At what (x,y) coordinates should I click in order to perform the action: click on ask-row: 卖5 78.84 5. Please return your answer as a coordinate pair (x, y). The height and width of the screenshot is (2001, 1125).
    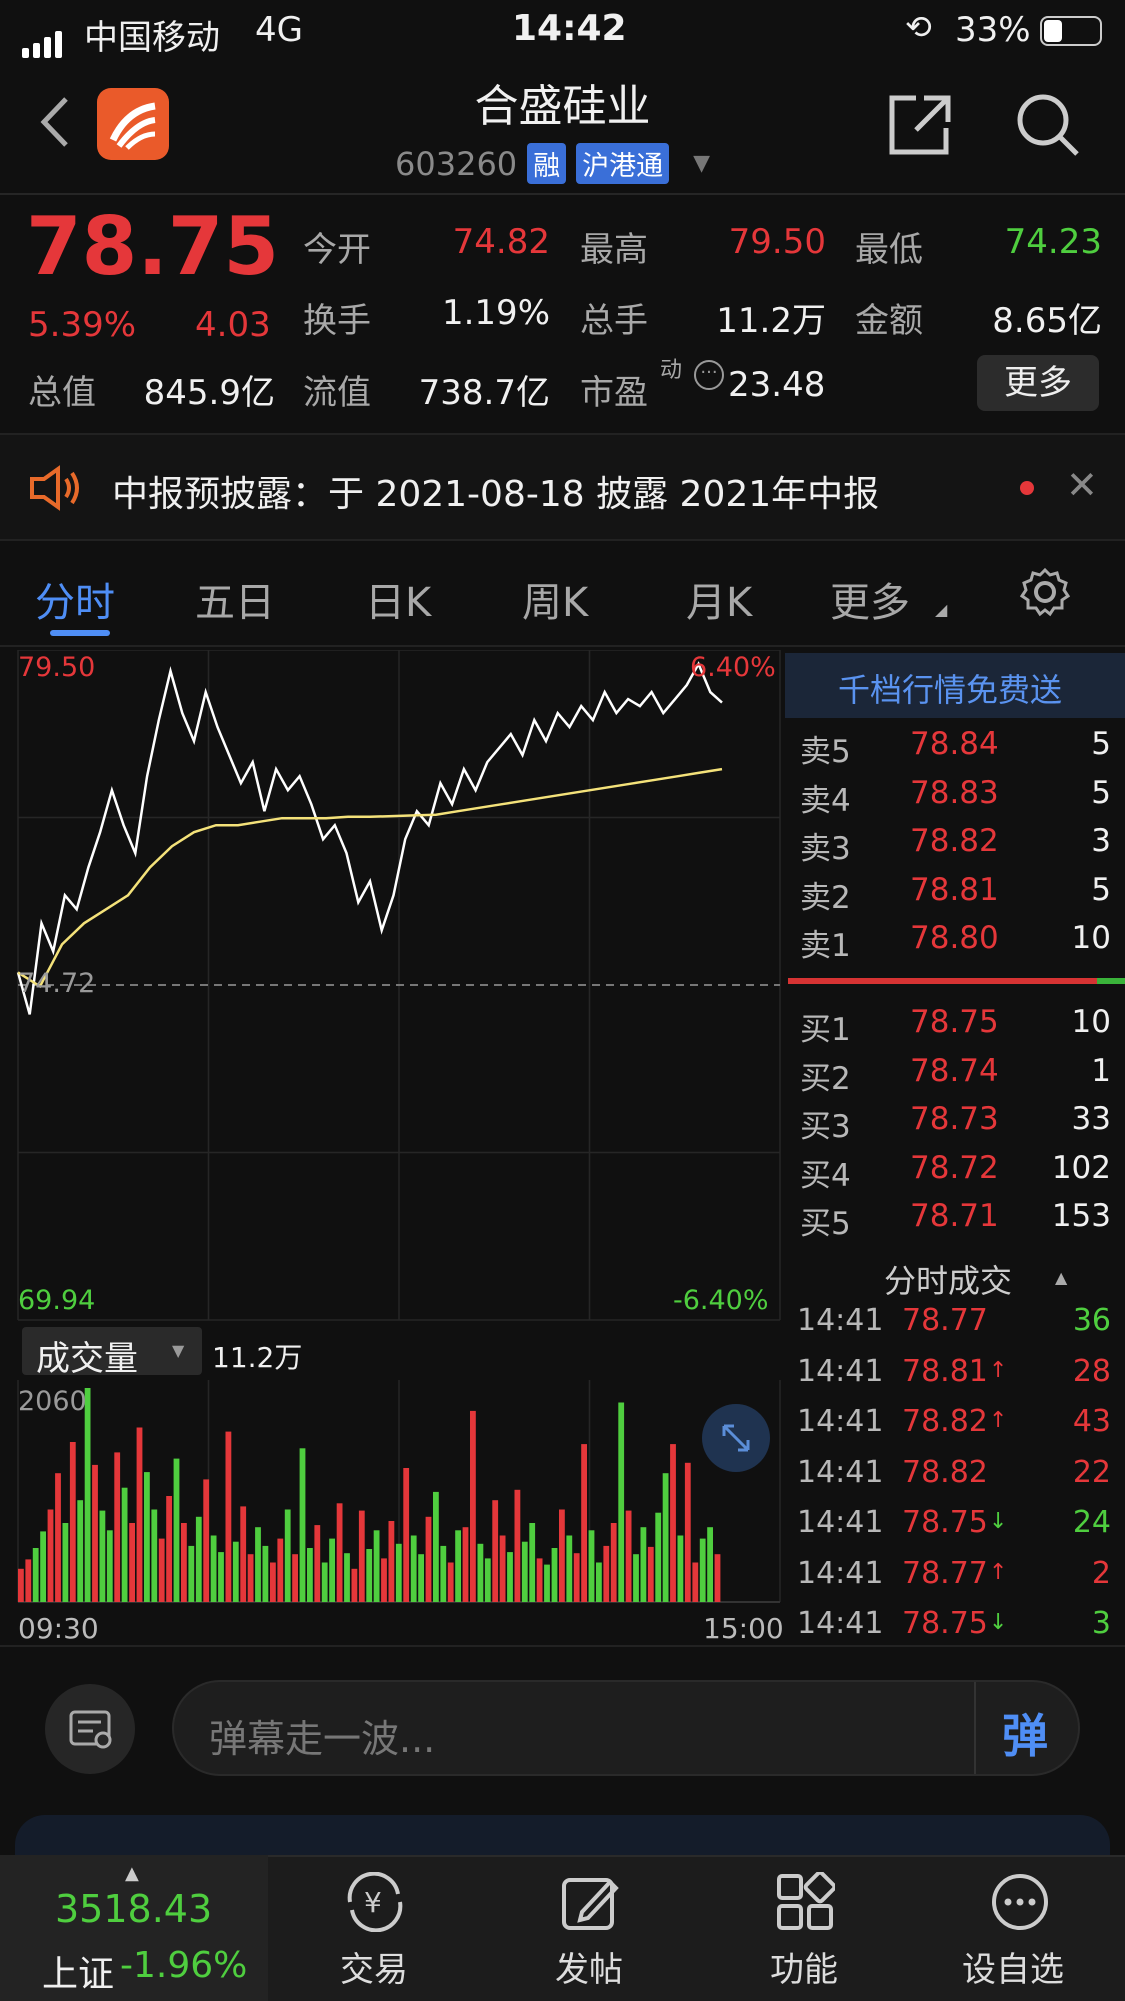
    Looking at the image, I should click on (957, 750).